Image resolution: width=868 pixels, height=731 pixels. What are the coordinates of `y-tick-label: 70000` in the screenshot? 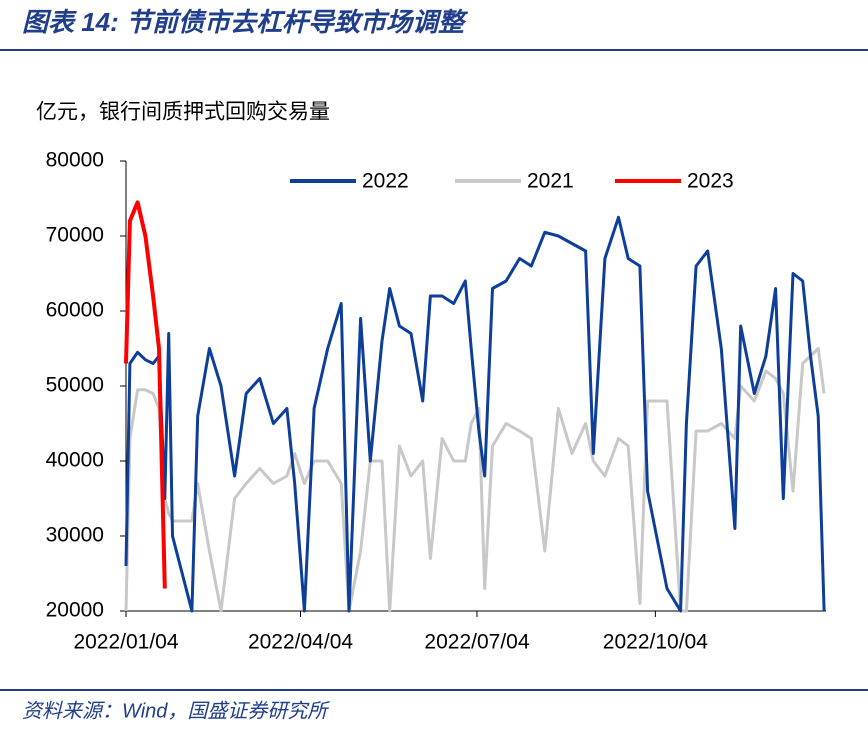 It's located at (75, 235).